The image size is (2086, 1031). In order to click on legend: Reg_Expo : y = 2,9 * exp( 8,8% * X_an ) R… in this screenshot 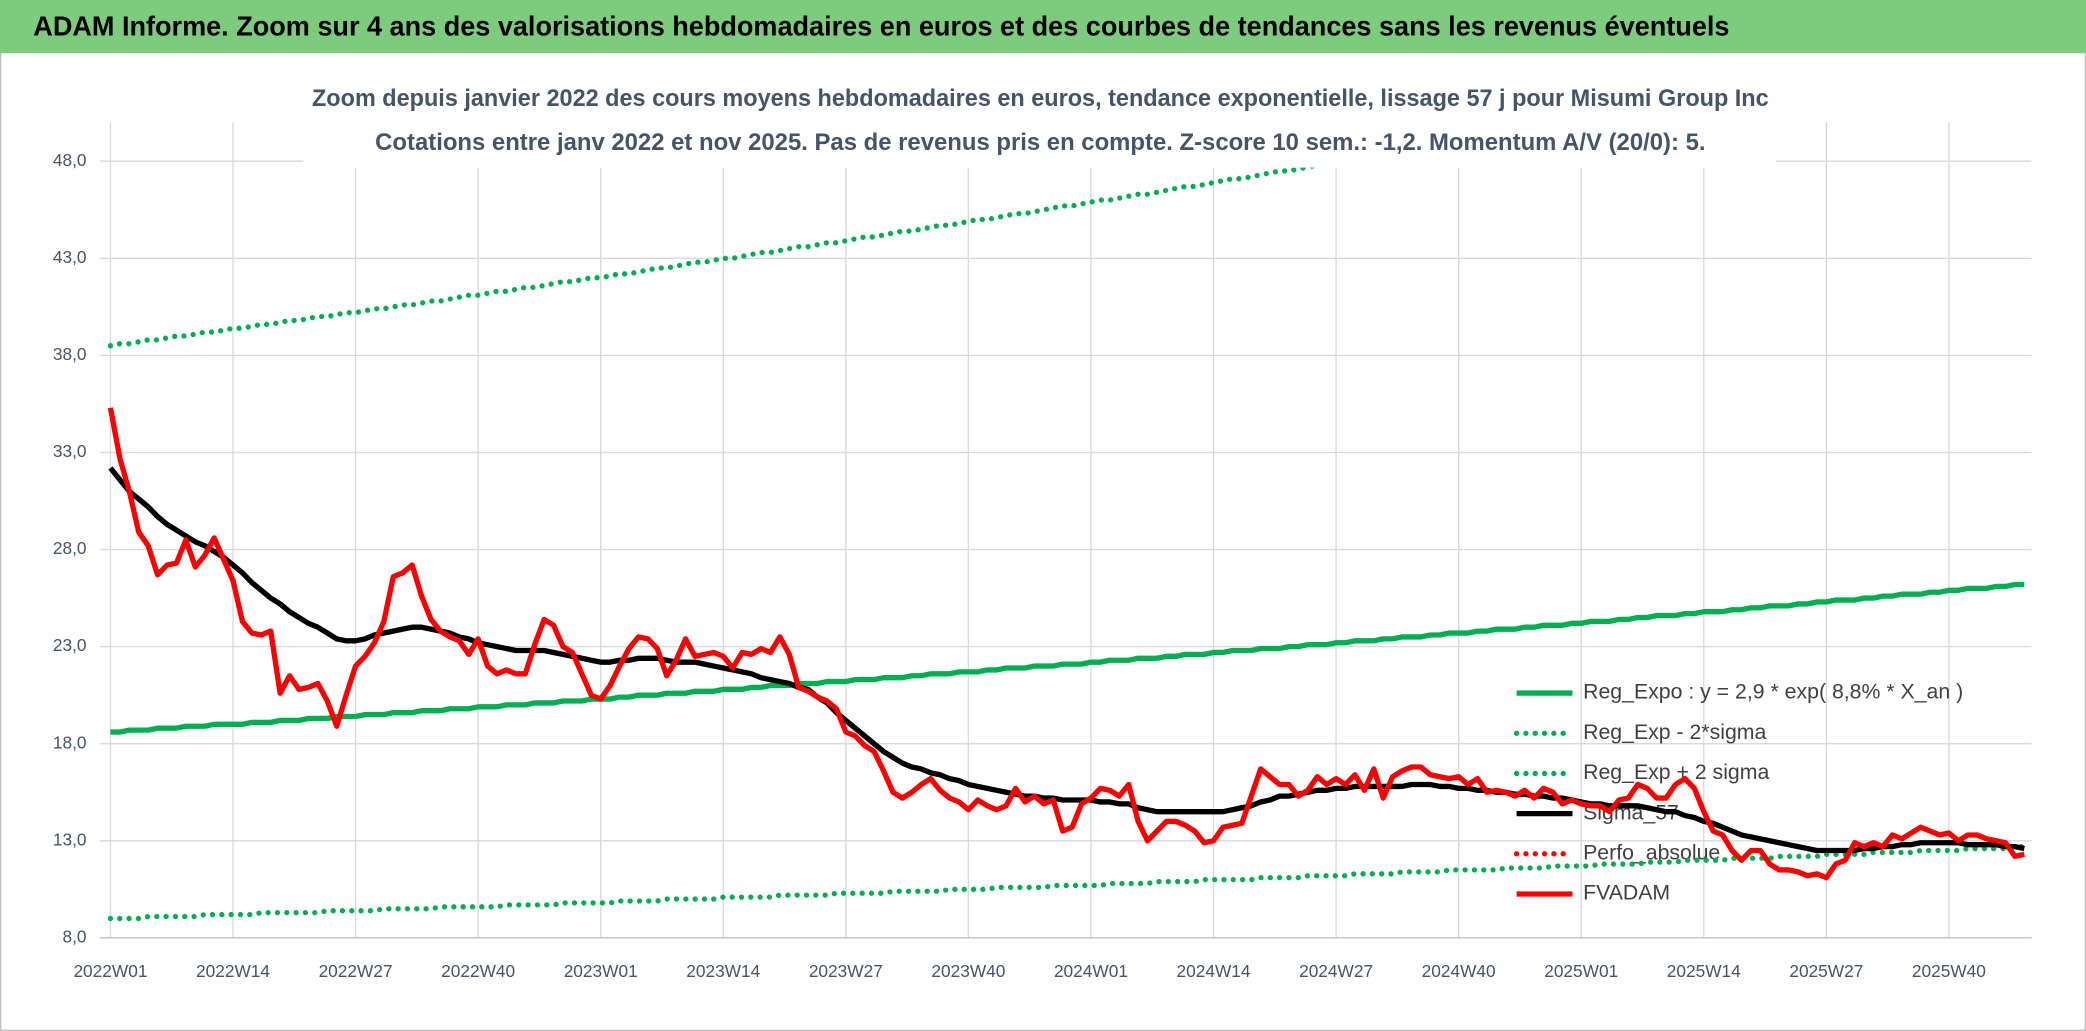, I will do `click(1738, 792)`.